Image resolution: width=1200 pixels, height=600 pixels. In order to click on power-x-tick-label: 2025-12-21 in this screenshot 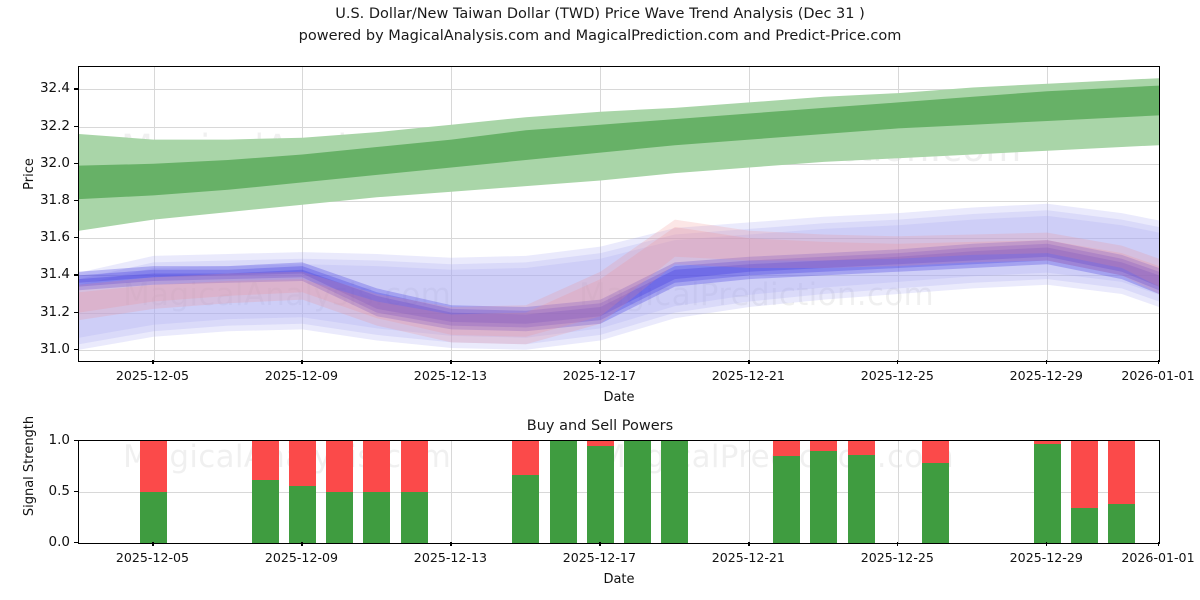, I will do `click(748, 557)`.